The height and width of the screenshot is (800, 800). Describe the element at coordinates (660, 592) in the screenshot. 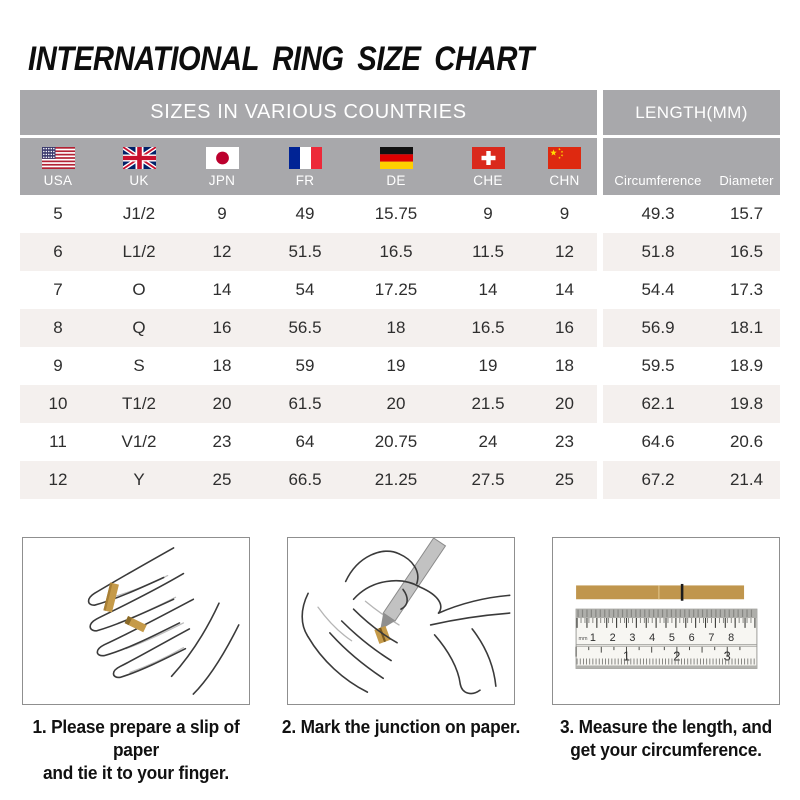

I see `paper-strip` at that location.